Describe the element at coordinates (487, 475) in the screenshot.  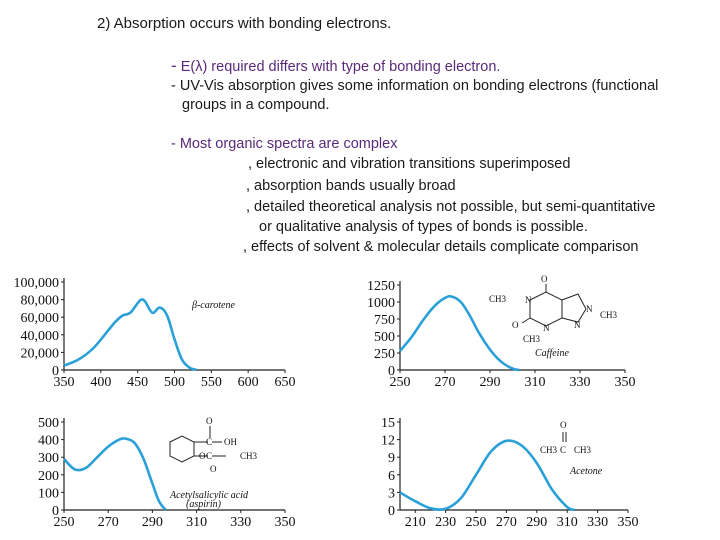
I see `acetone-curve` at that location.